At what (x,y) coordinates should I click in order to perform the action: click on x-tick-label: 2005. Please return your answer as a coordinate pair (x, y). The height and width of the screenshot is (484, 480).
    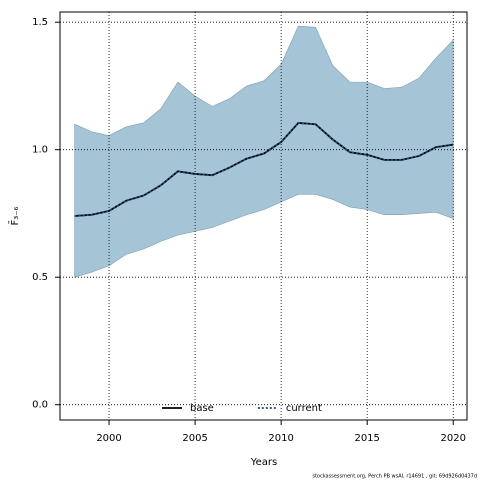
    Looking at the image, I should click on (194, 438).